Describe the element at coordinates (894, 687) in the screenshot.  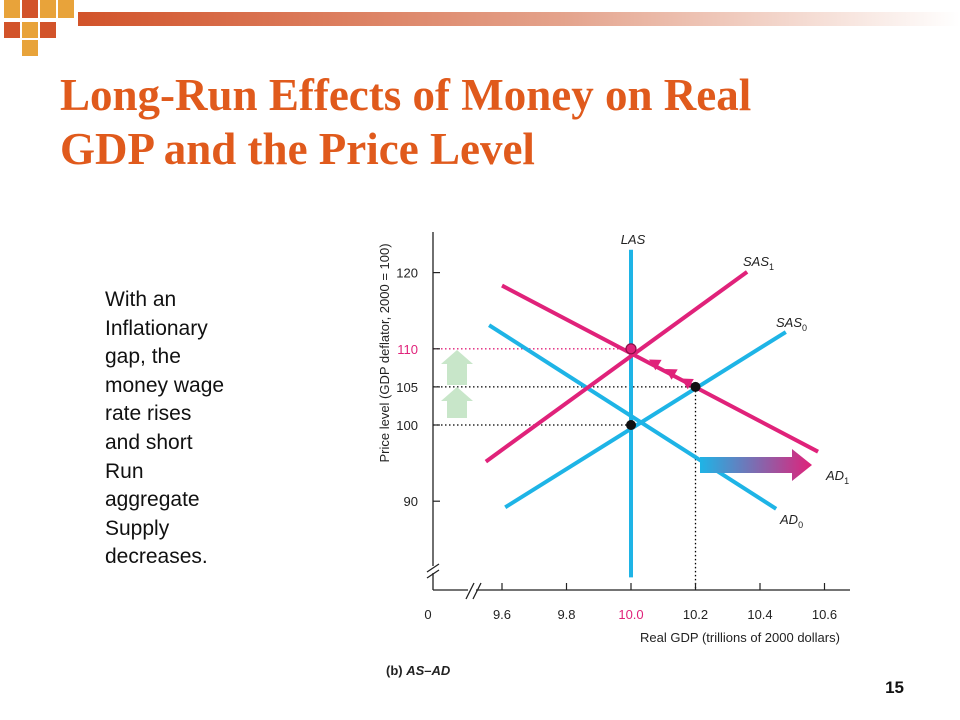
I see `page-number: 15` at that location.